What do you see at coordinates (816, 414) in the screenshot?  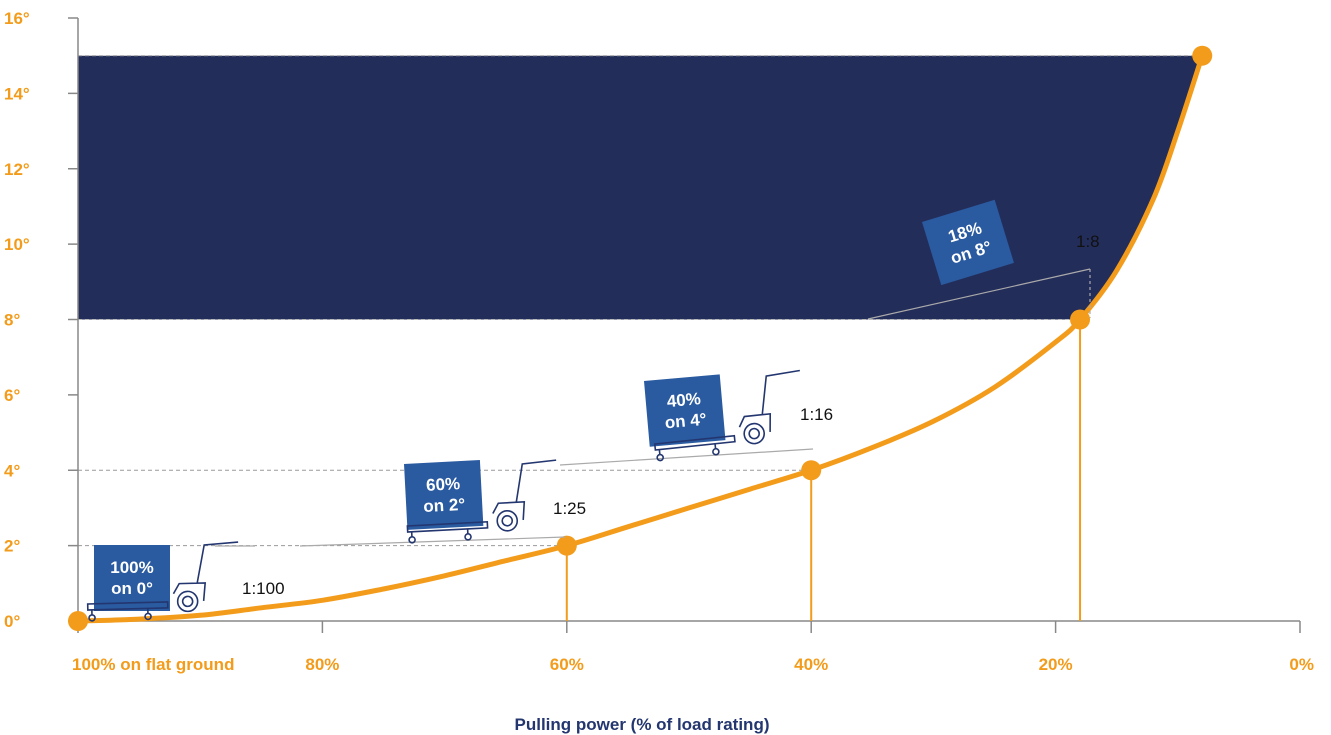 I see `ratio-label-2: 1:16` at bounding box center [816, 414].